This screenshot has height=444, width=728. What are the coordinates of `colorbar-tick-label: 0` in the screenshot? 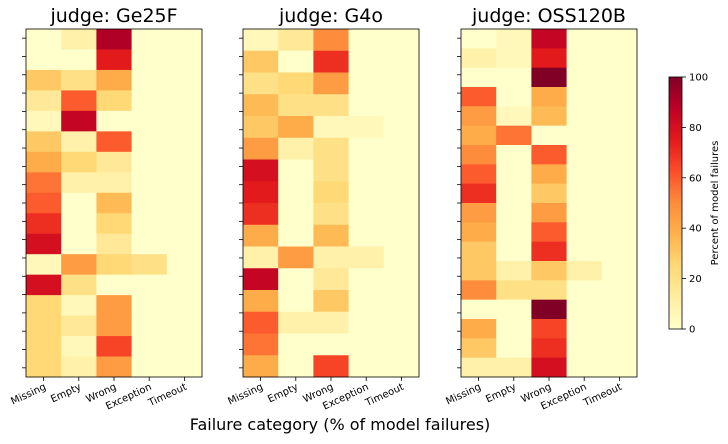 It's located at (692, 330).